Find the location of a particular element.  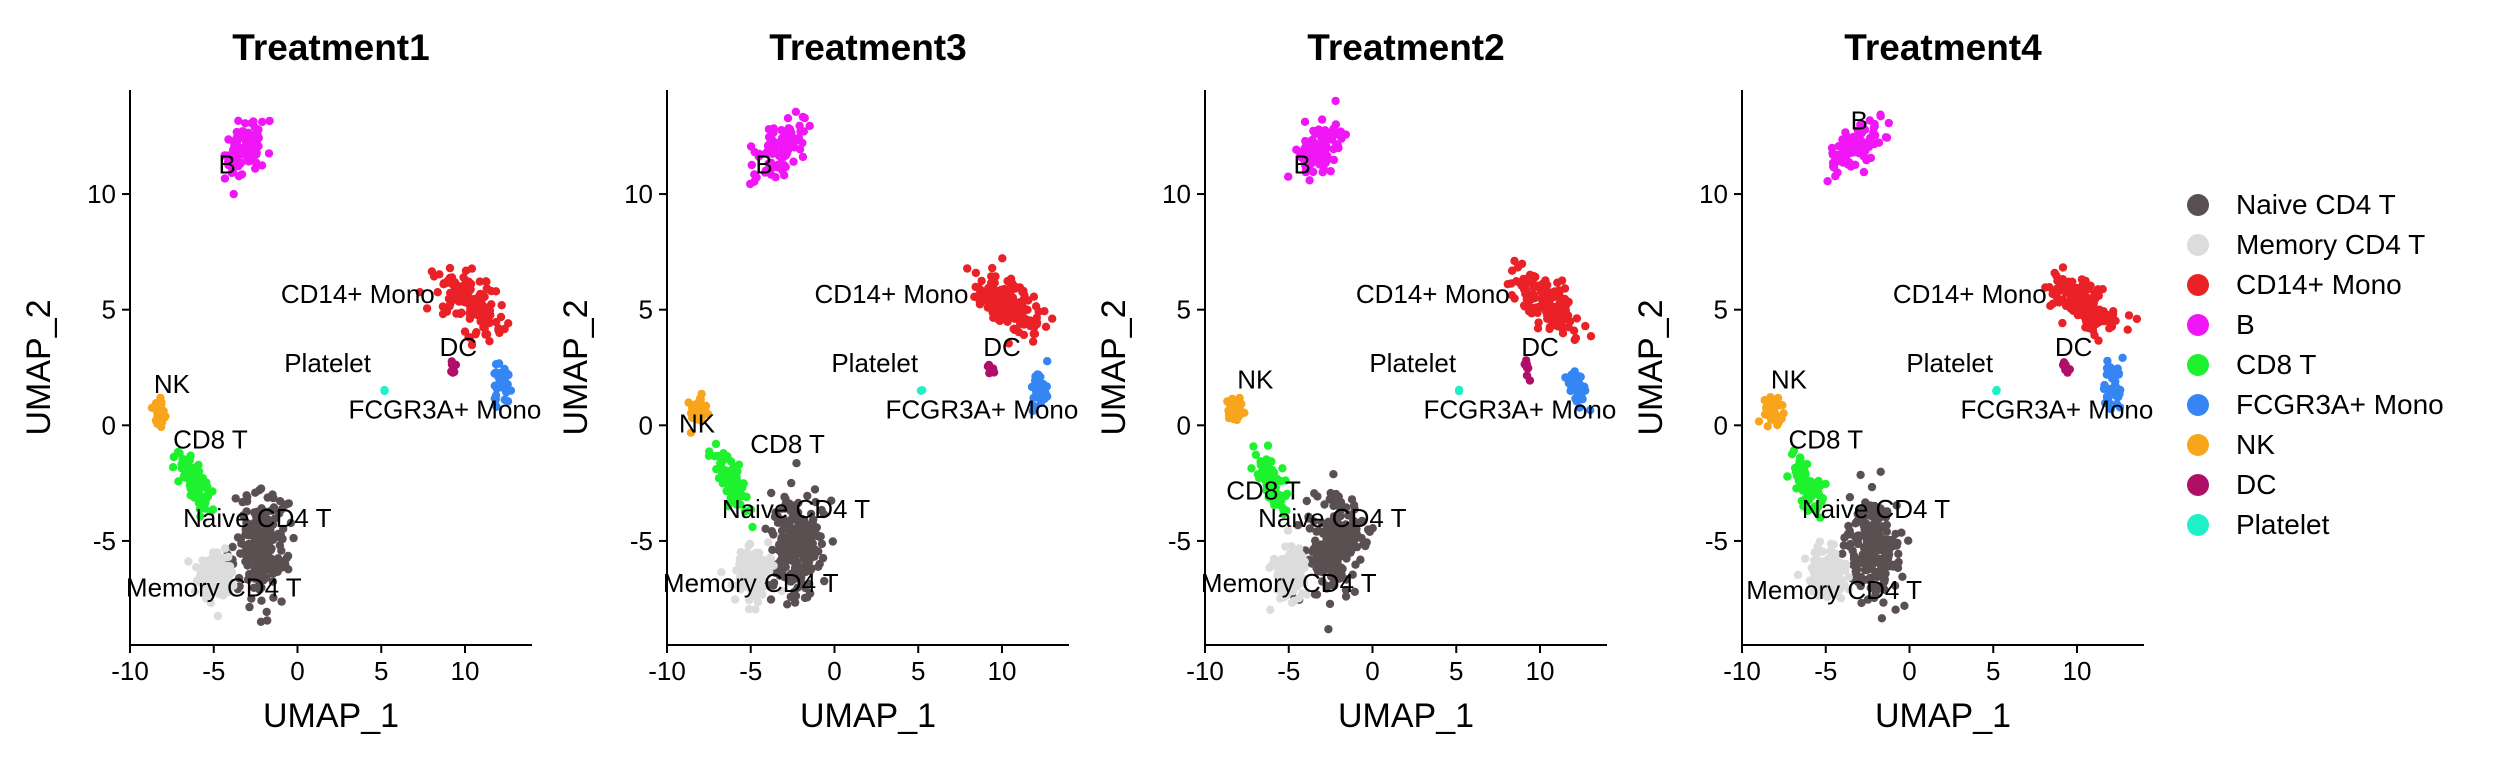

cluster-label: NK is located at coordinates (1789, 379).